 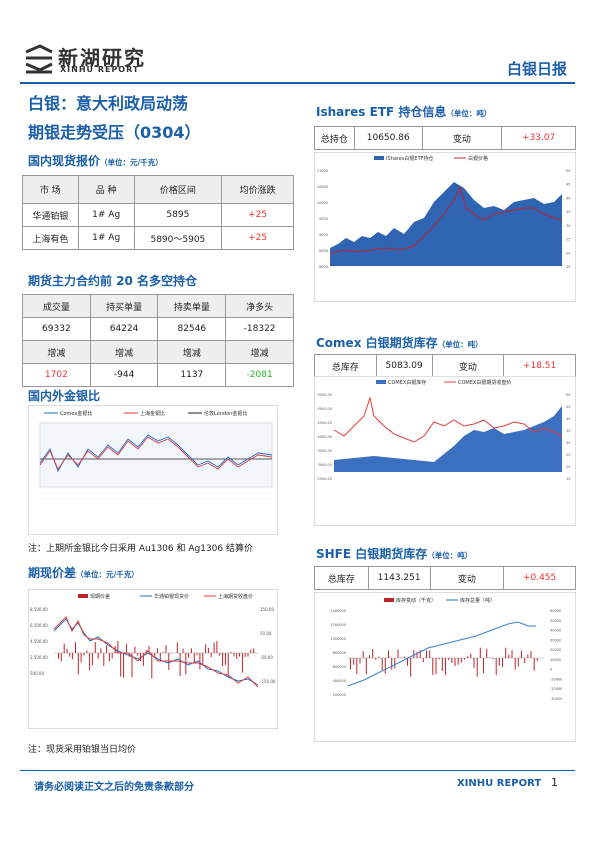 What do you see at coordinates (568, 226) in the screenshot?
I see `etf-y2-tick: 30` at bounding box center [568, 226].